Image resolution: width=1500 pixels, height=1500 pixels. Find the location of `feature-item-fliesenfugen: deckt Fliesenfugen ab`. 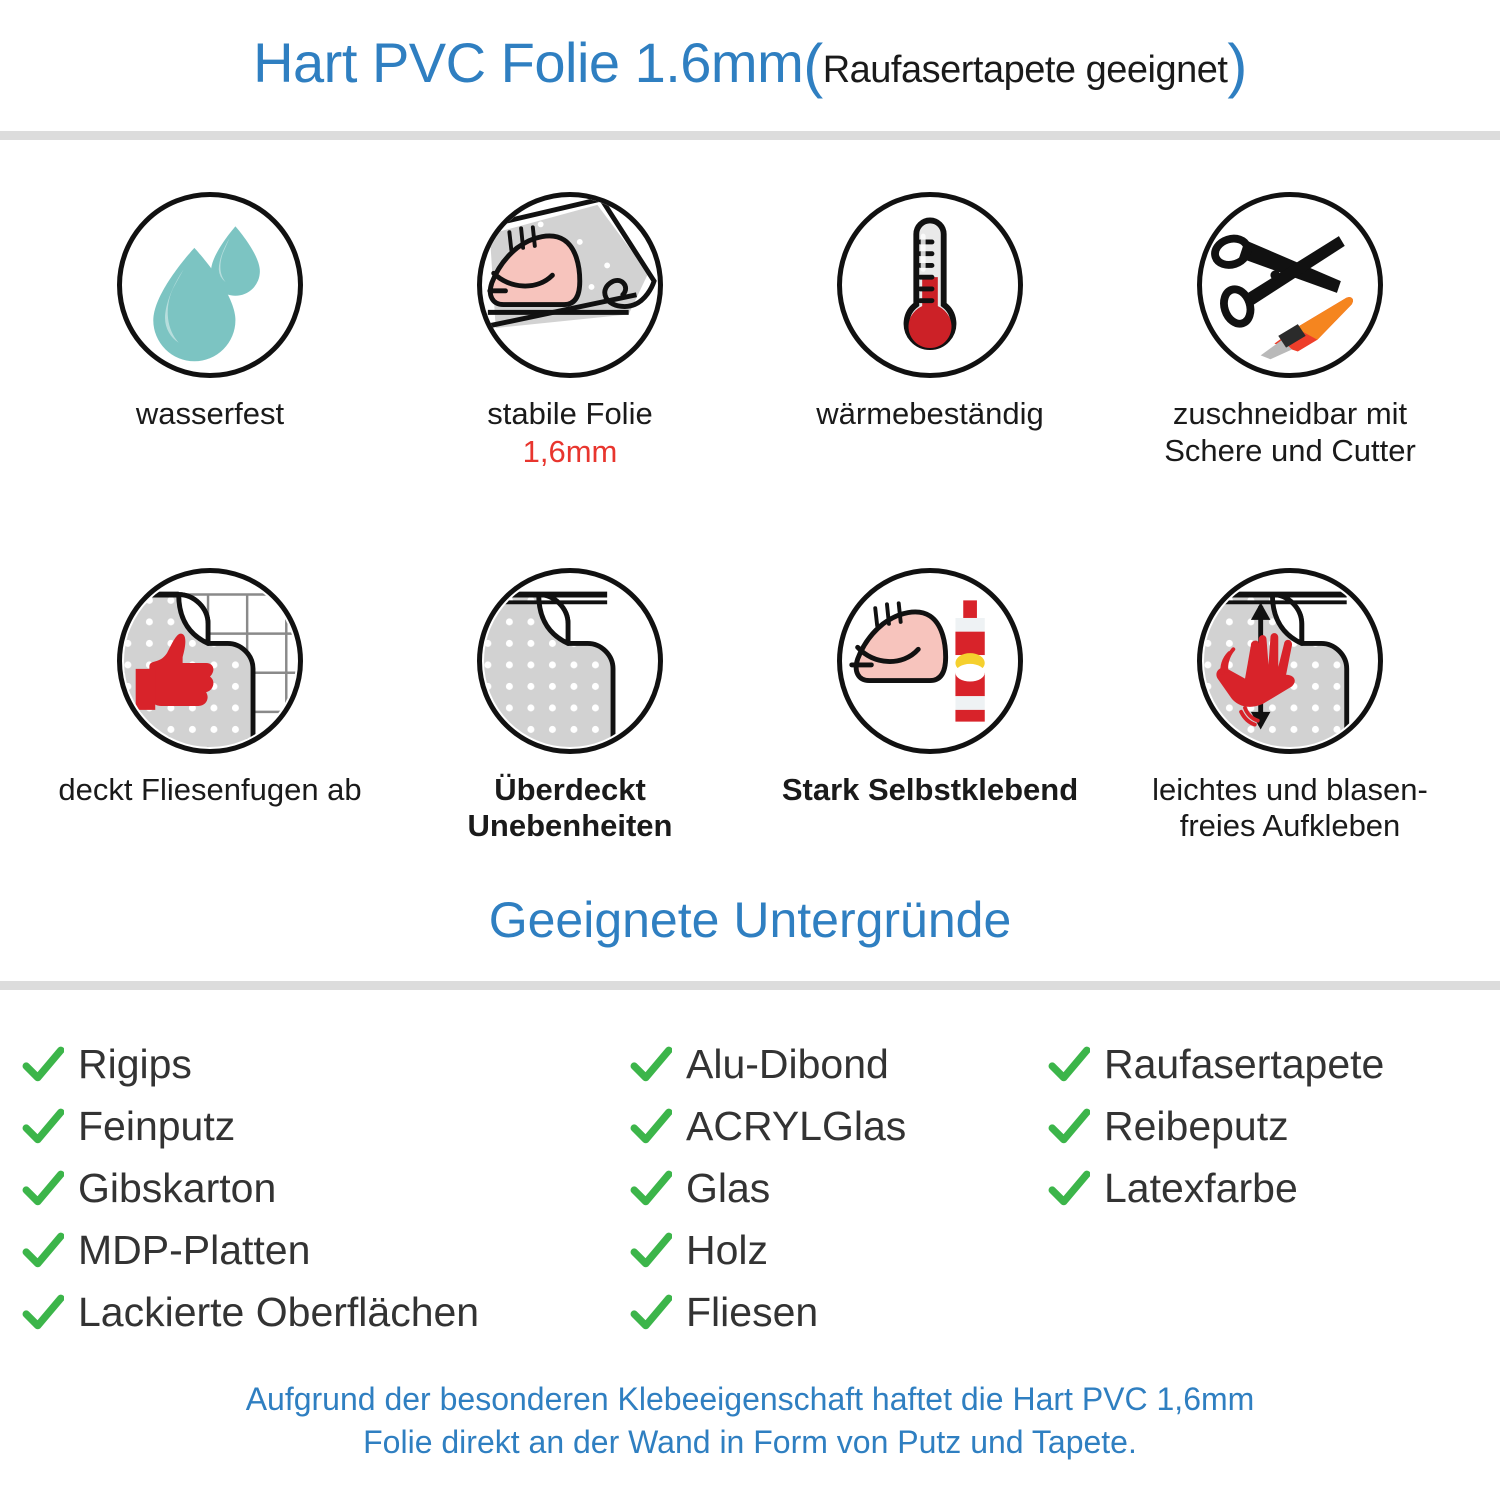

feature-item-fliesenfugen: deckt Fliesenfugen ab is located at coordinates (210, 706).